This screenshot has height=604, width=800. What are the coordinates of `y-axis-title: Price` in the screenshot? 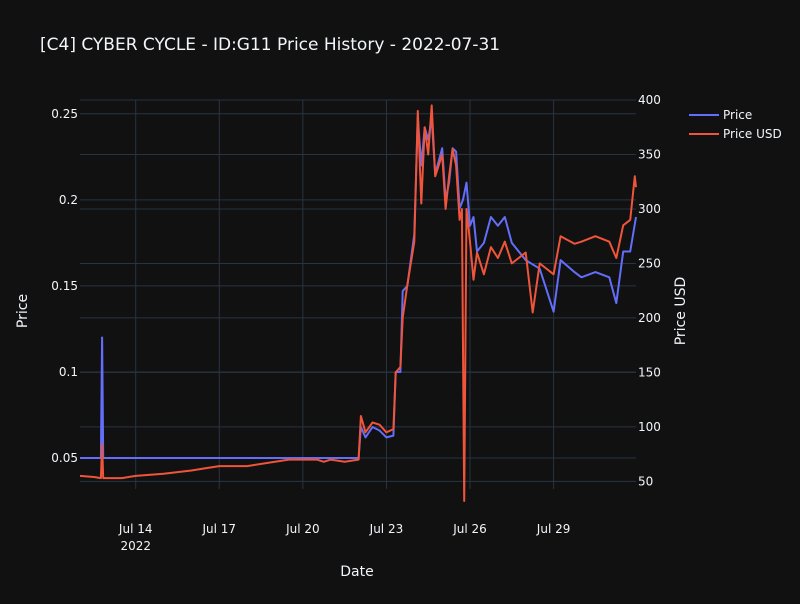 It's located at (23, 311).